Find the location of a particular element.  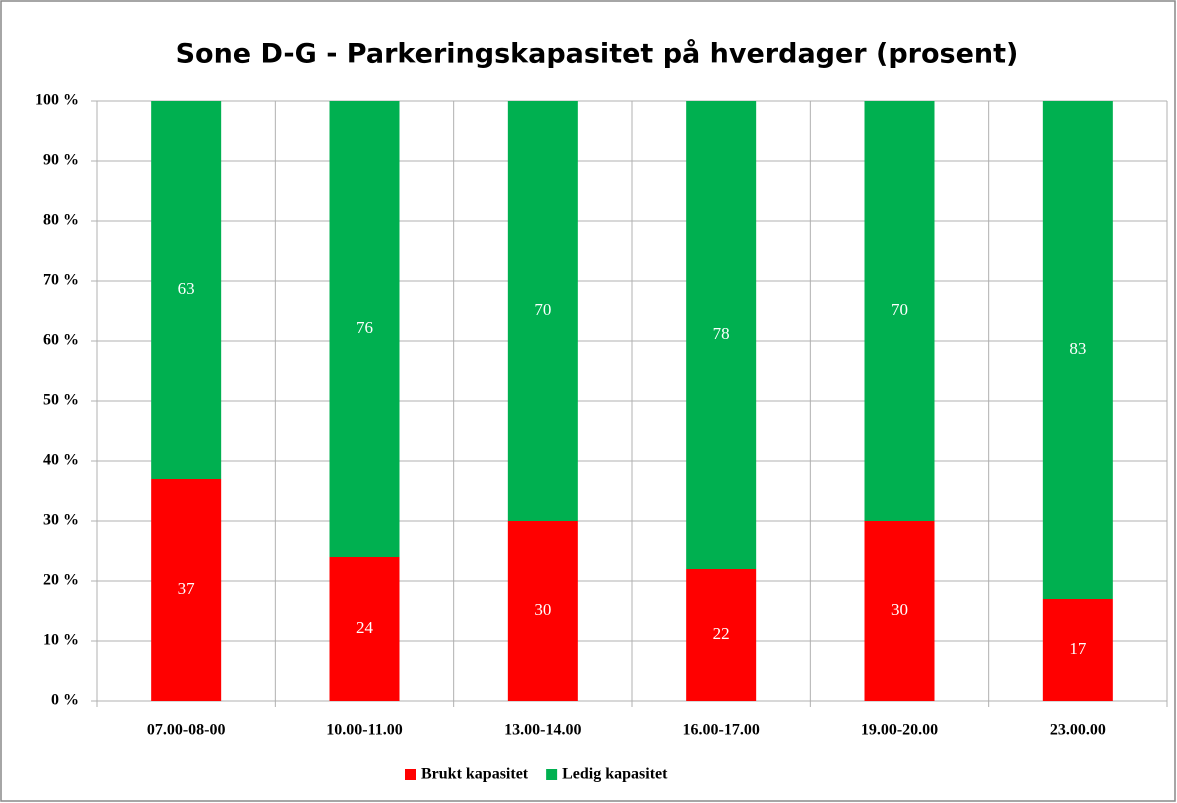

x-tick-label: 13.00-14.00 is located at coordinates (542, 730).